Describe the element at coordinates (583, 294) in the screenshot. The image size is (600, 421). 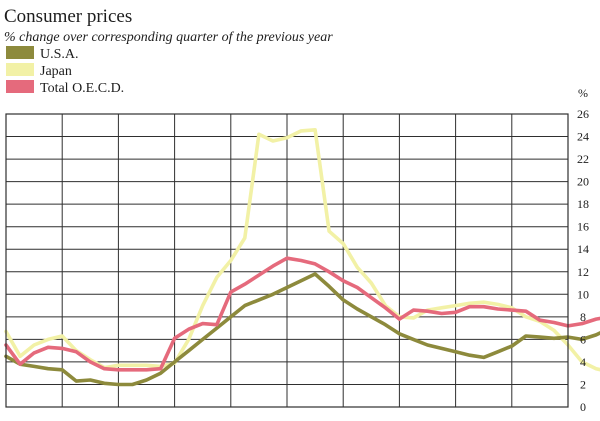
I see `y-tick-label: 10` at that location.